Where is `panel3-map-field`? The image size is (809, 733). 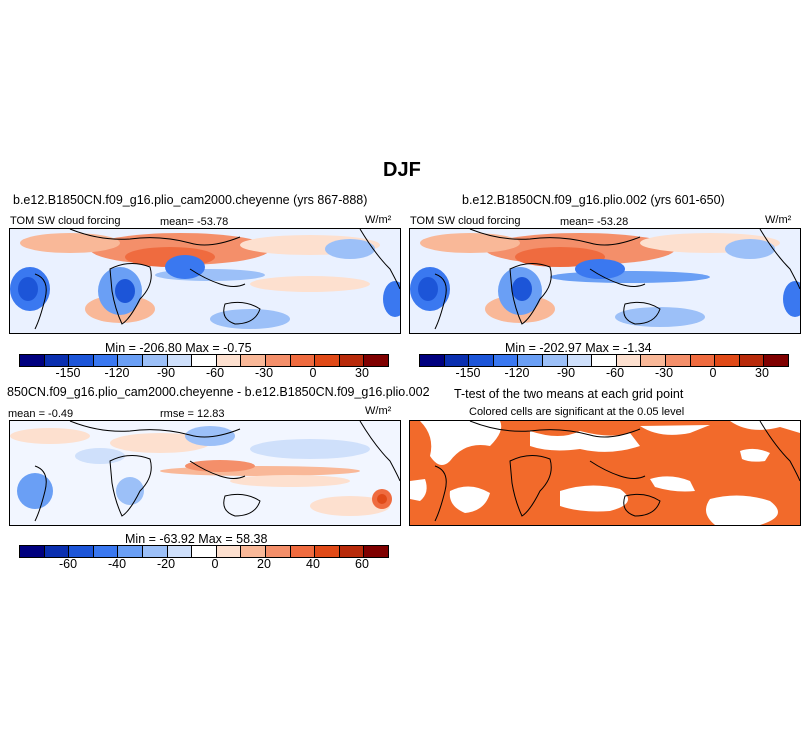
panel3-map-field is located at coordinates (205, 473).